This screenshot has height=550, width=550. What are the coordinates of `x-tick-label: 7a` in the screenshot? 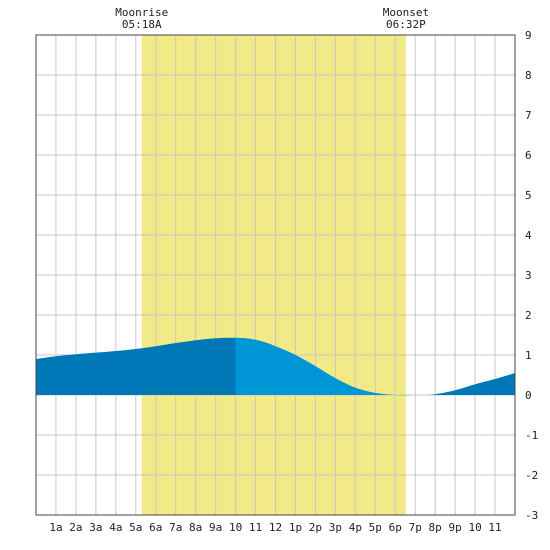 It's located at (175, 527).